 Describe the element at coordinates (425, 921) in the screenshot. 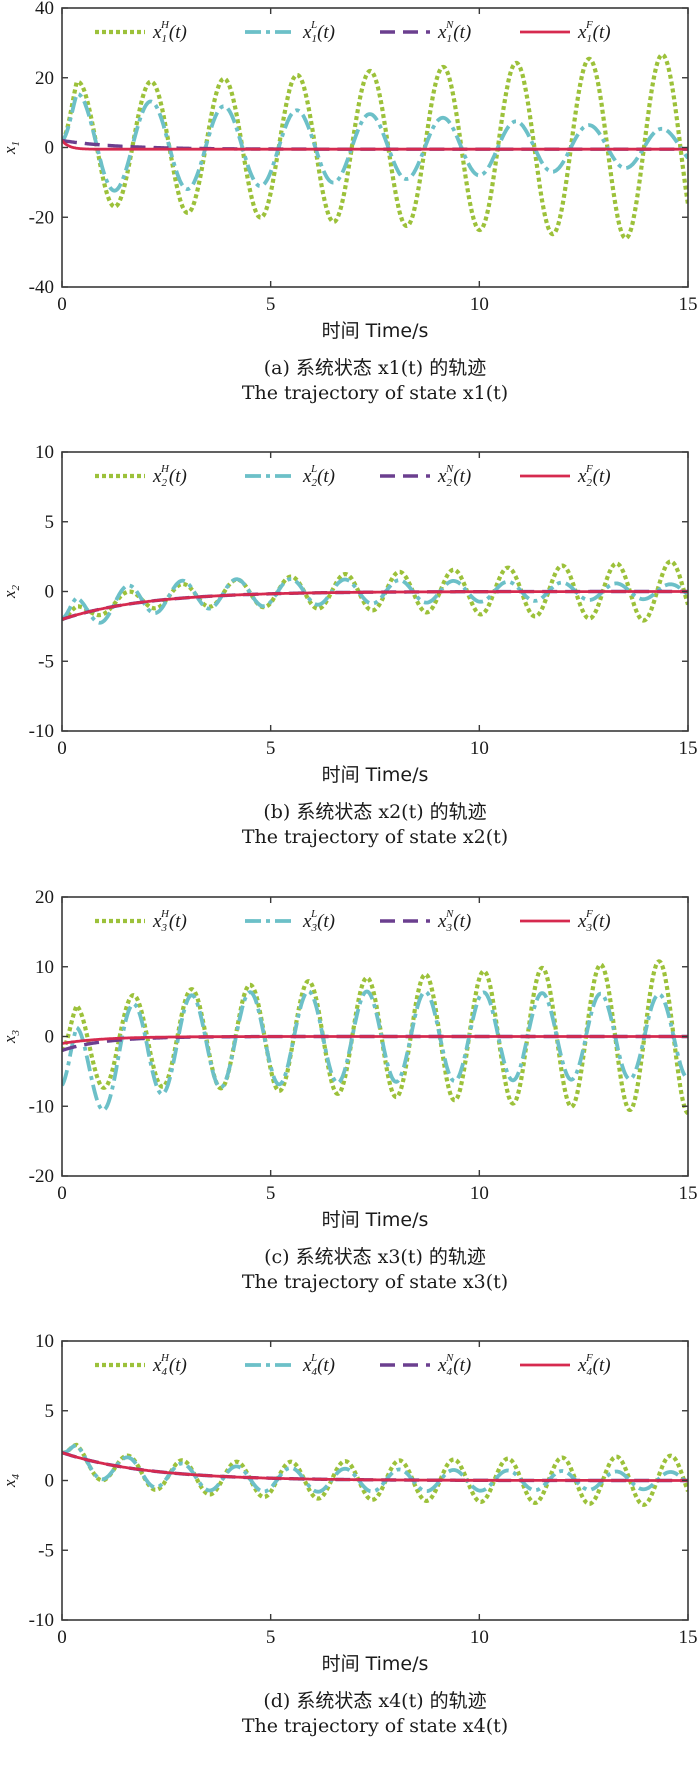

I see `legend-item-N: x3N(t)` at that location.